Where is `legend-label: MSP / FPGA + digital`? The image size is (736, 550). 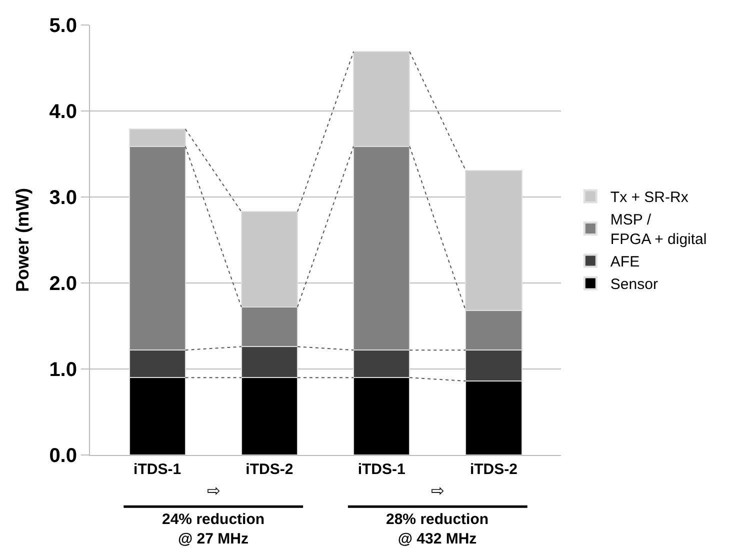
legend-label: MSP / FPGA + digital is located at coordinates (658, 230).